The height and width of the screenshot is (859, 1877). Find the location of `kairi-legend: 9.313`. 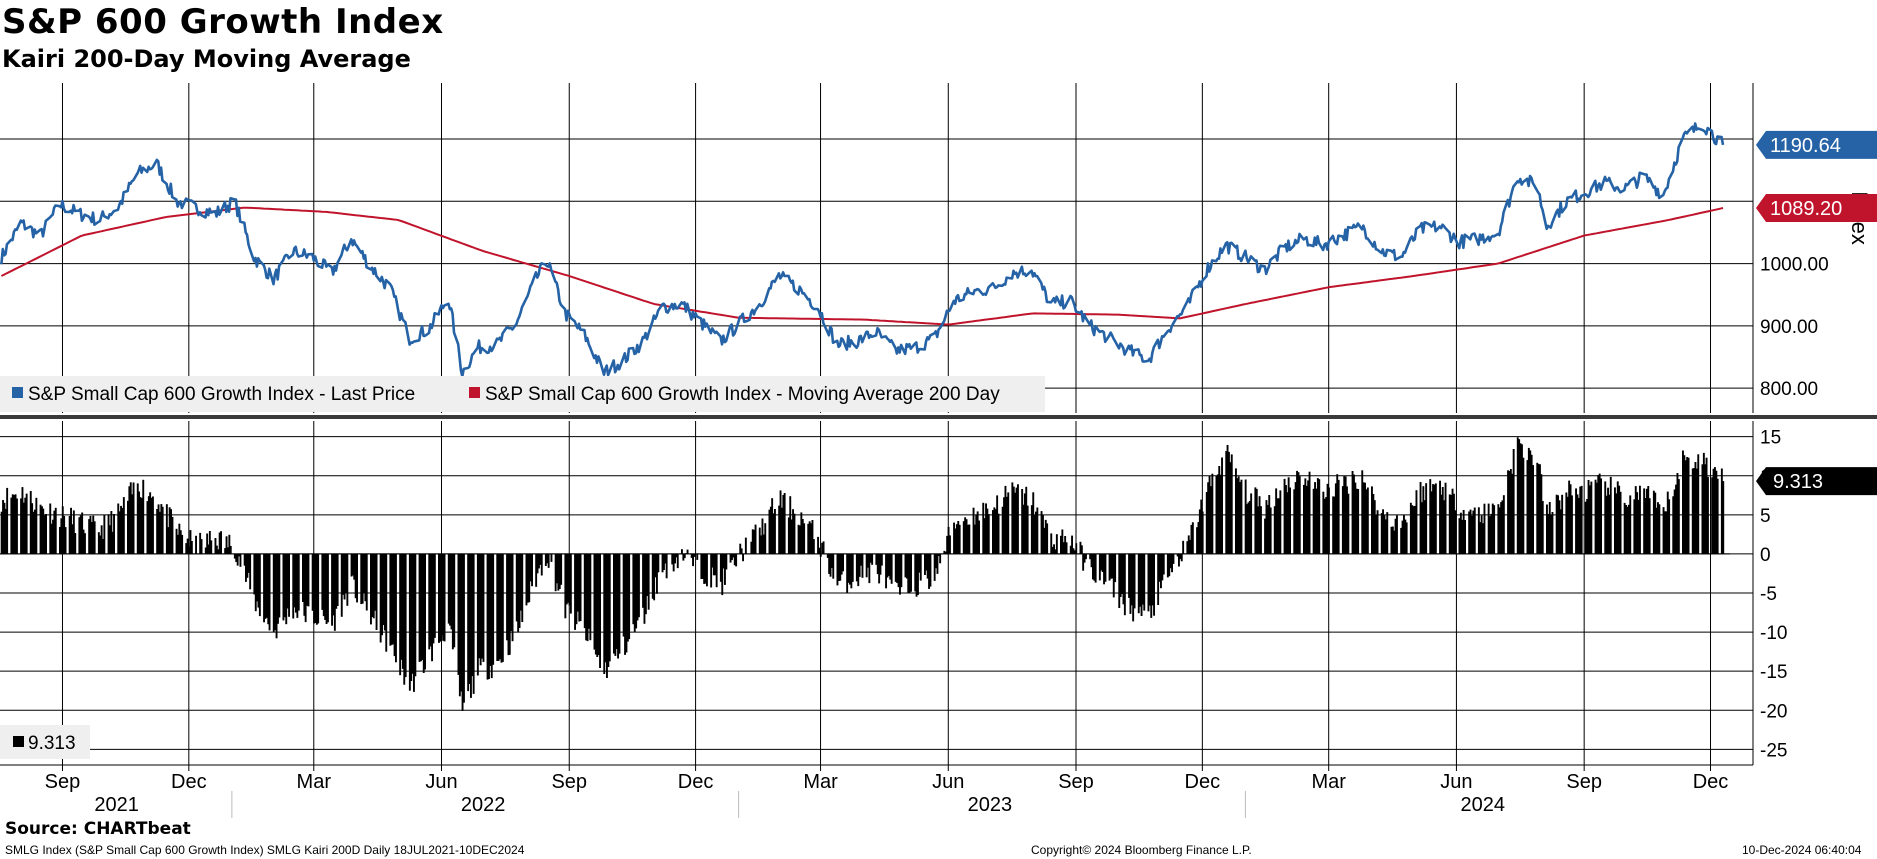

kairi-legend: 9.313 is located at coordinates (45, 742).